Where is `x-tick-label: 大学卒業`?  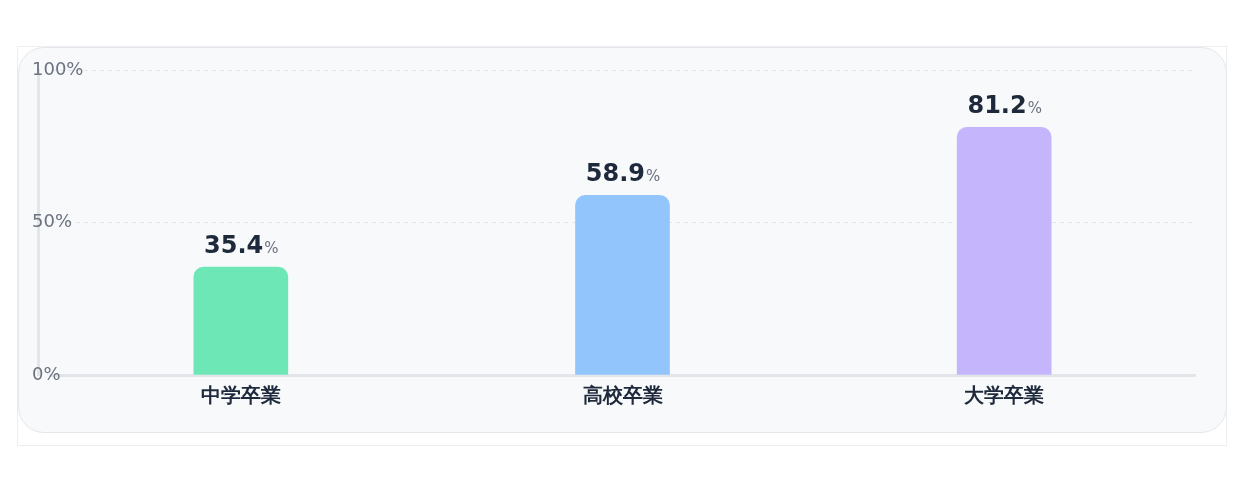 x-tick-label: 大学卒業 is located at coordinates (1004, 395).